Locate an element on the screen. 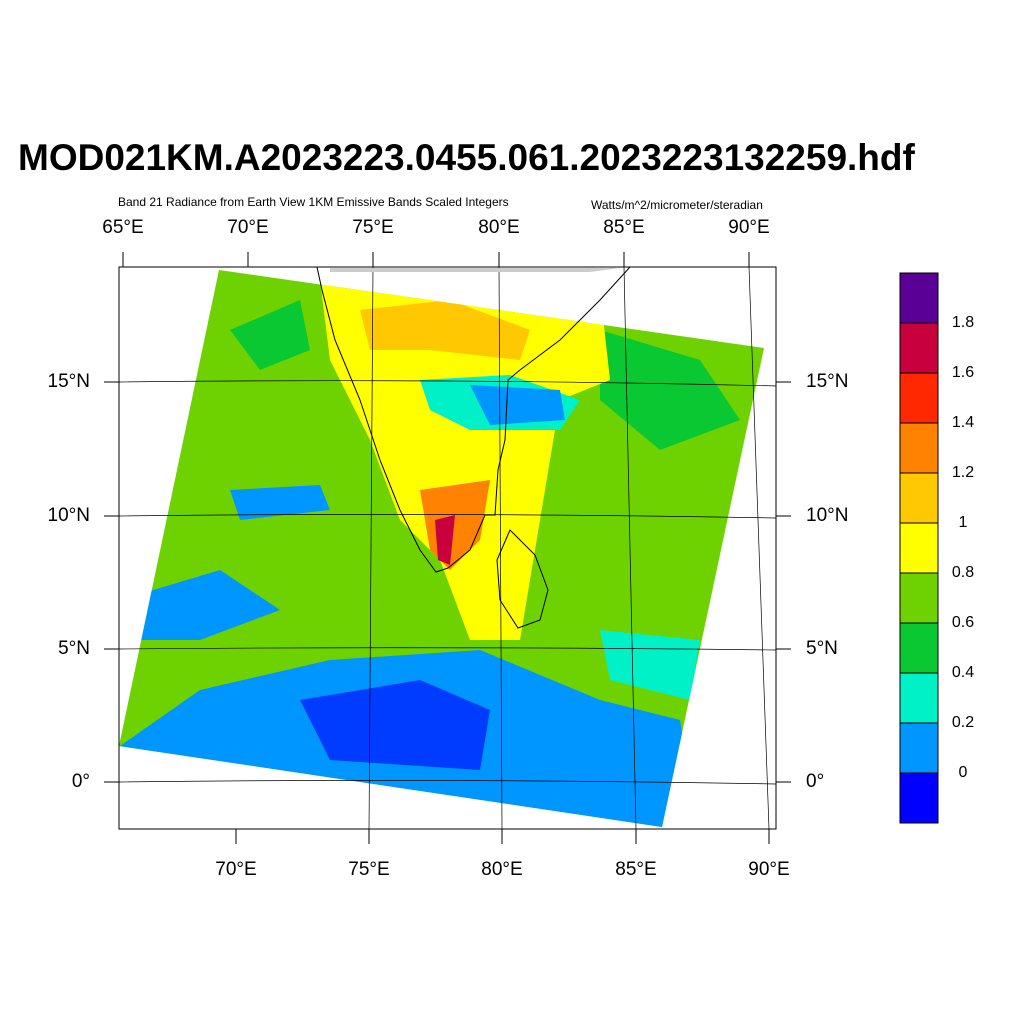  colorbar-label: 0 is located at coordinates (963, 772).